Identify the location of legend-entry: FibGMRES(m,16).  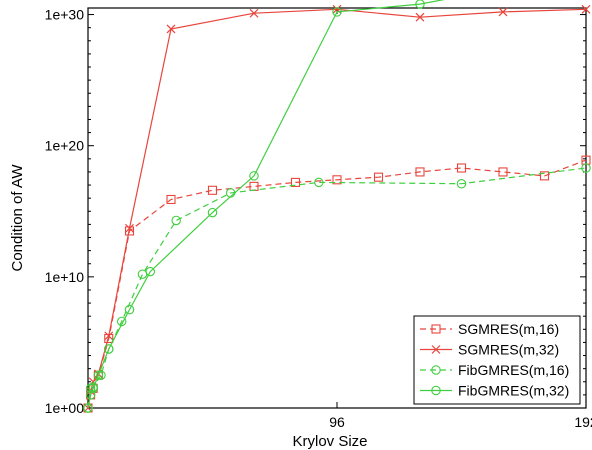
(494, 370).